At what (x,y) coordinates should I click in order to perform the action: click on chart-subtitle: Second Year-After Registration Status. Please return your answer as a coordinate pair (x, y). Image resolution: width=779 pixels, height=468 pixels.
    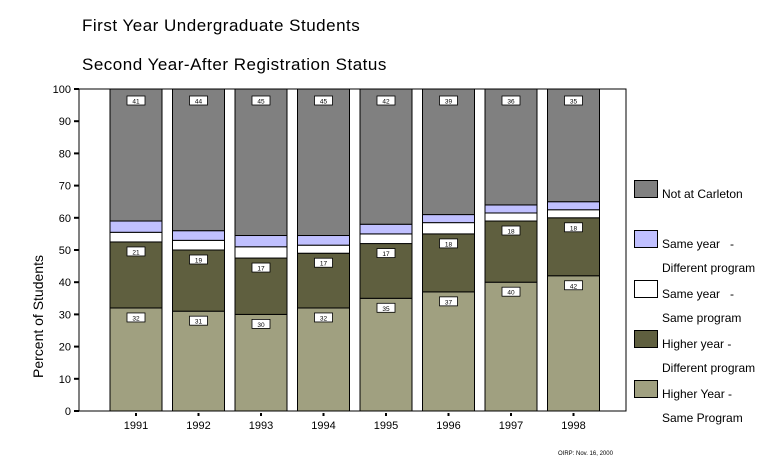
    Looking at the image, I should click on (234, 64).